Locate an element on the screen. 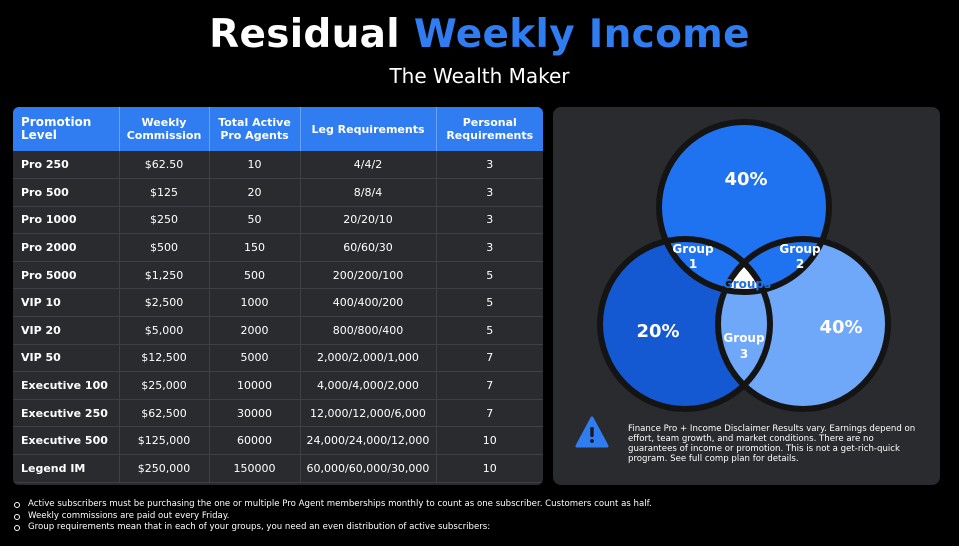  cell-total-active-agents: 60000 is located at coordinates (255, 441).